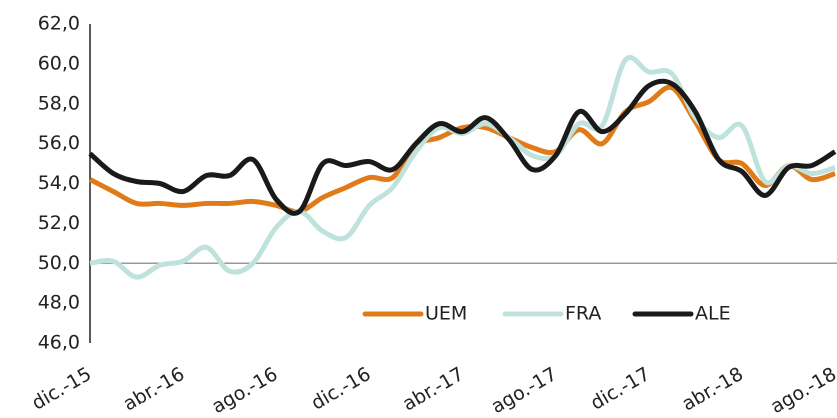 Image resolution: width=837 pixels, height=418 pixels. Describe the element at coordinates (59, 183) in the screenshot. I see `y-tick-label: 54,0` at that location.